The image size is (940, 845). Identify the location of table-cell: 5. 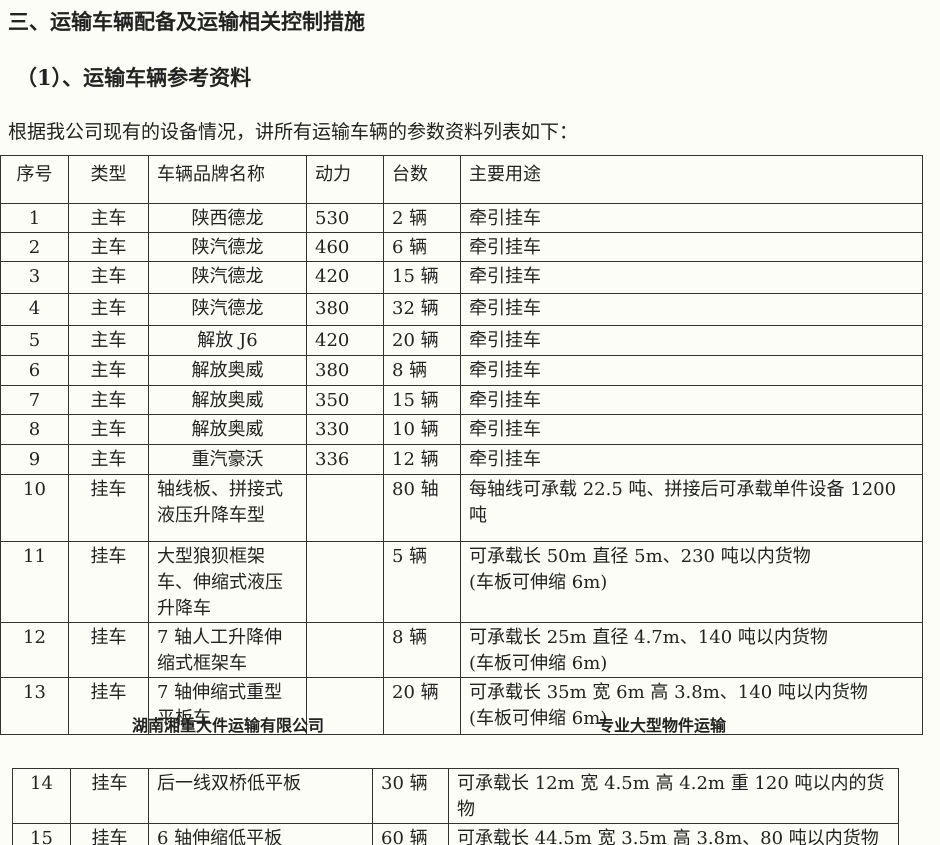
(34, 340).